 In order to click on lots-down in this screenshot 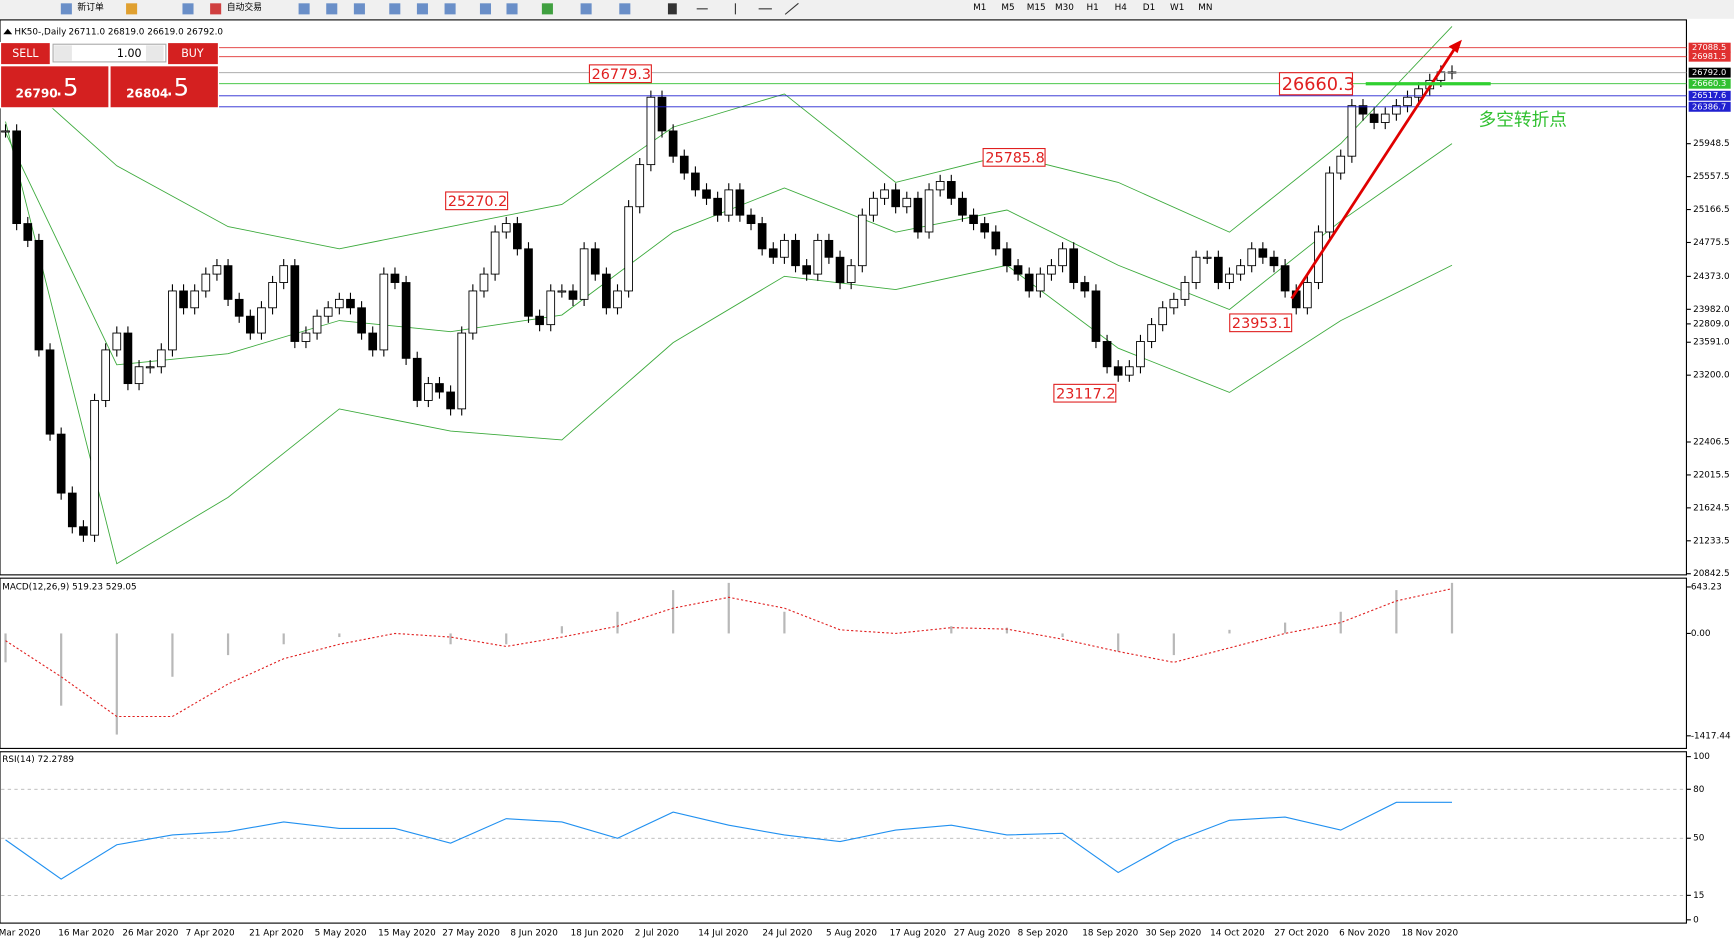, I will do `click(63, 53)`.